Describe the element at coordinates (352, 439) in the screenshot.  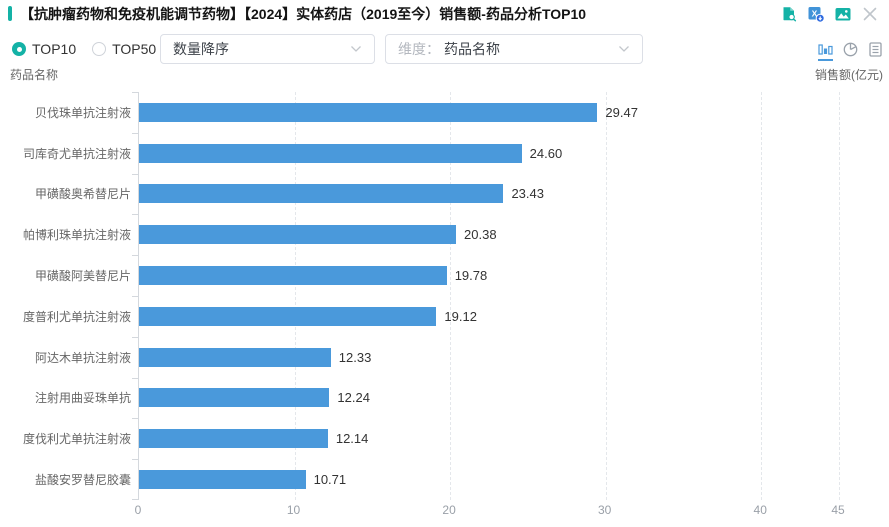
I see `value-label: 12.14` at that location.